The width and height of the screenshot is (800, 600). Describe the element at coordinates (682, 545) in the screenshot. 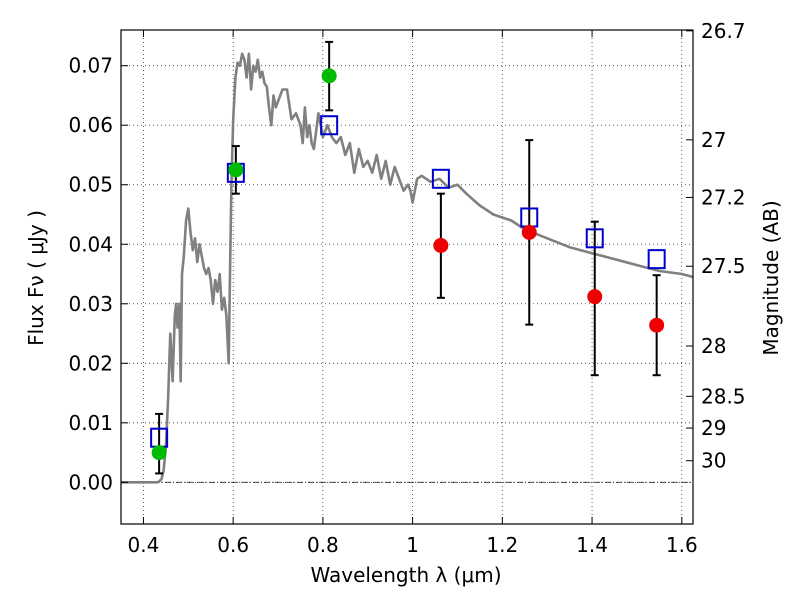

I see `x-tick-label: 1.6` at that location.